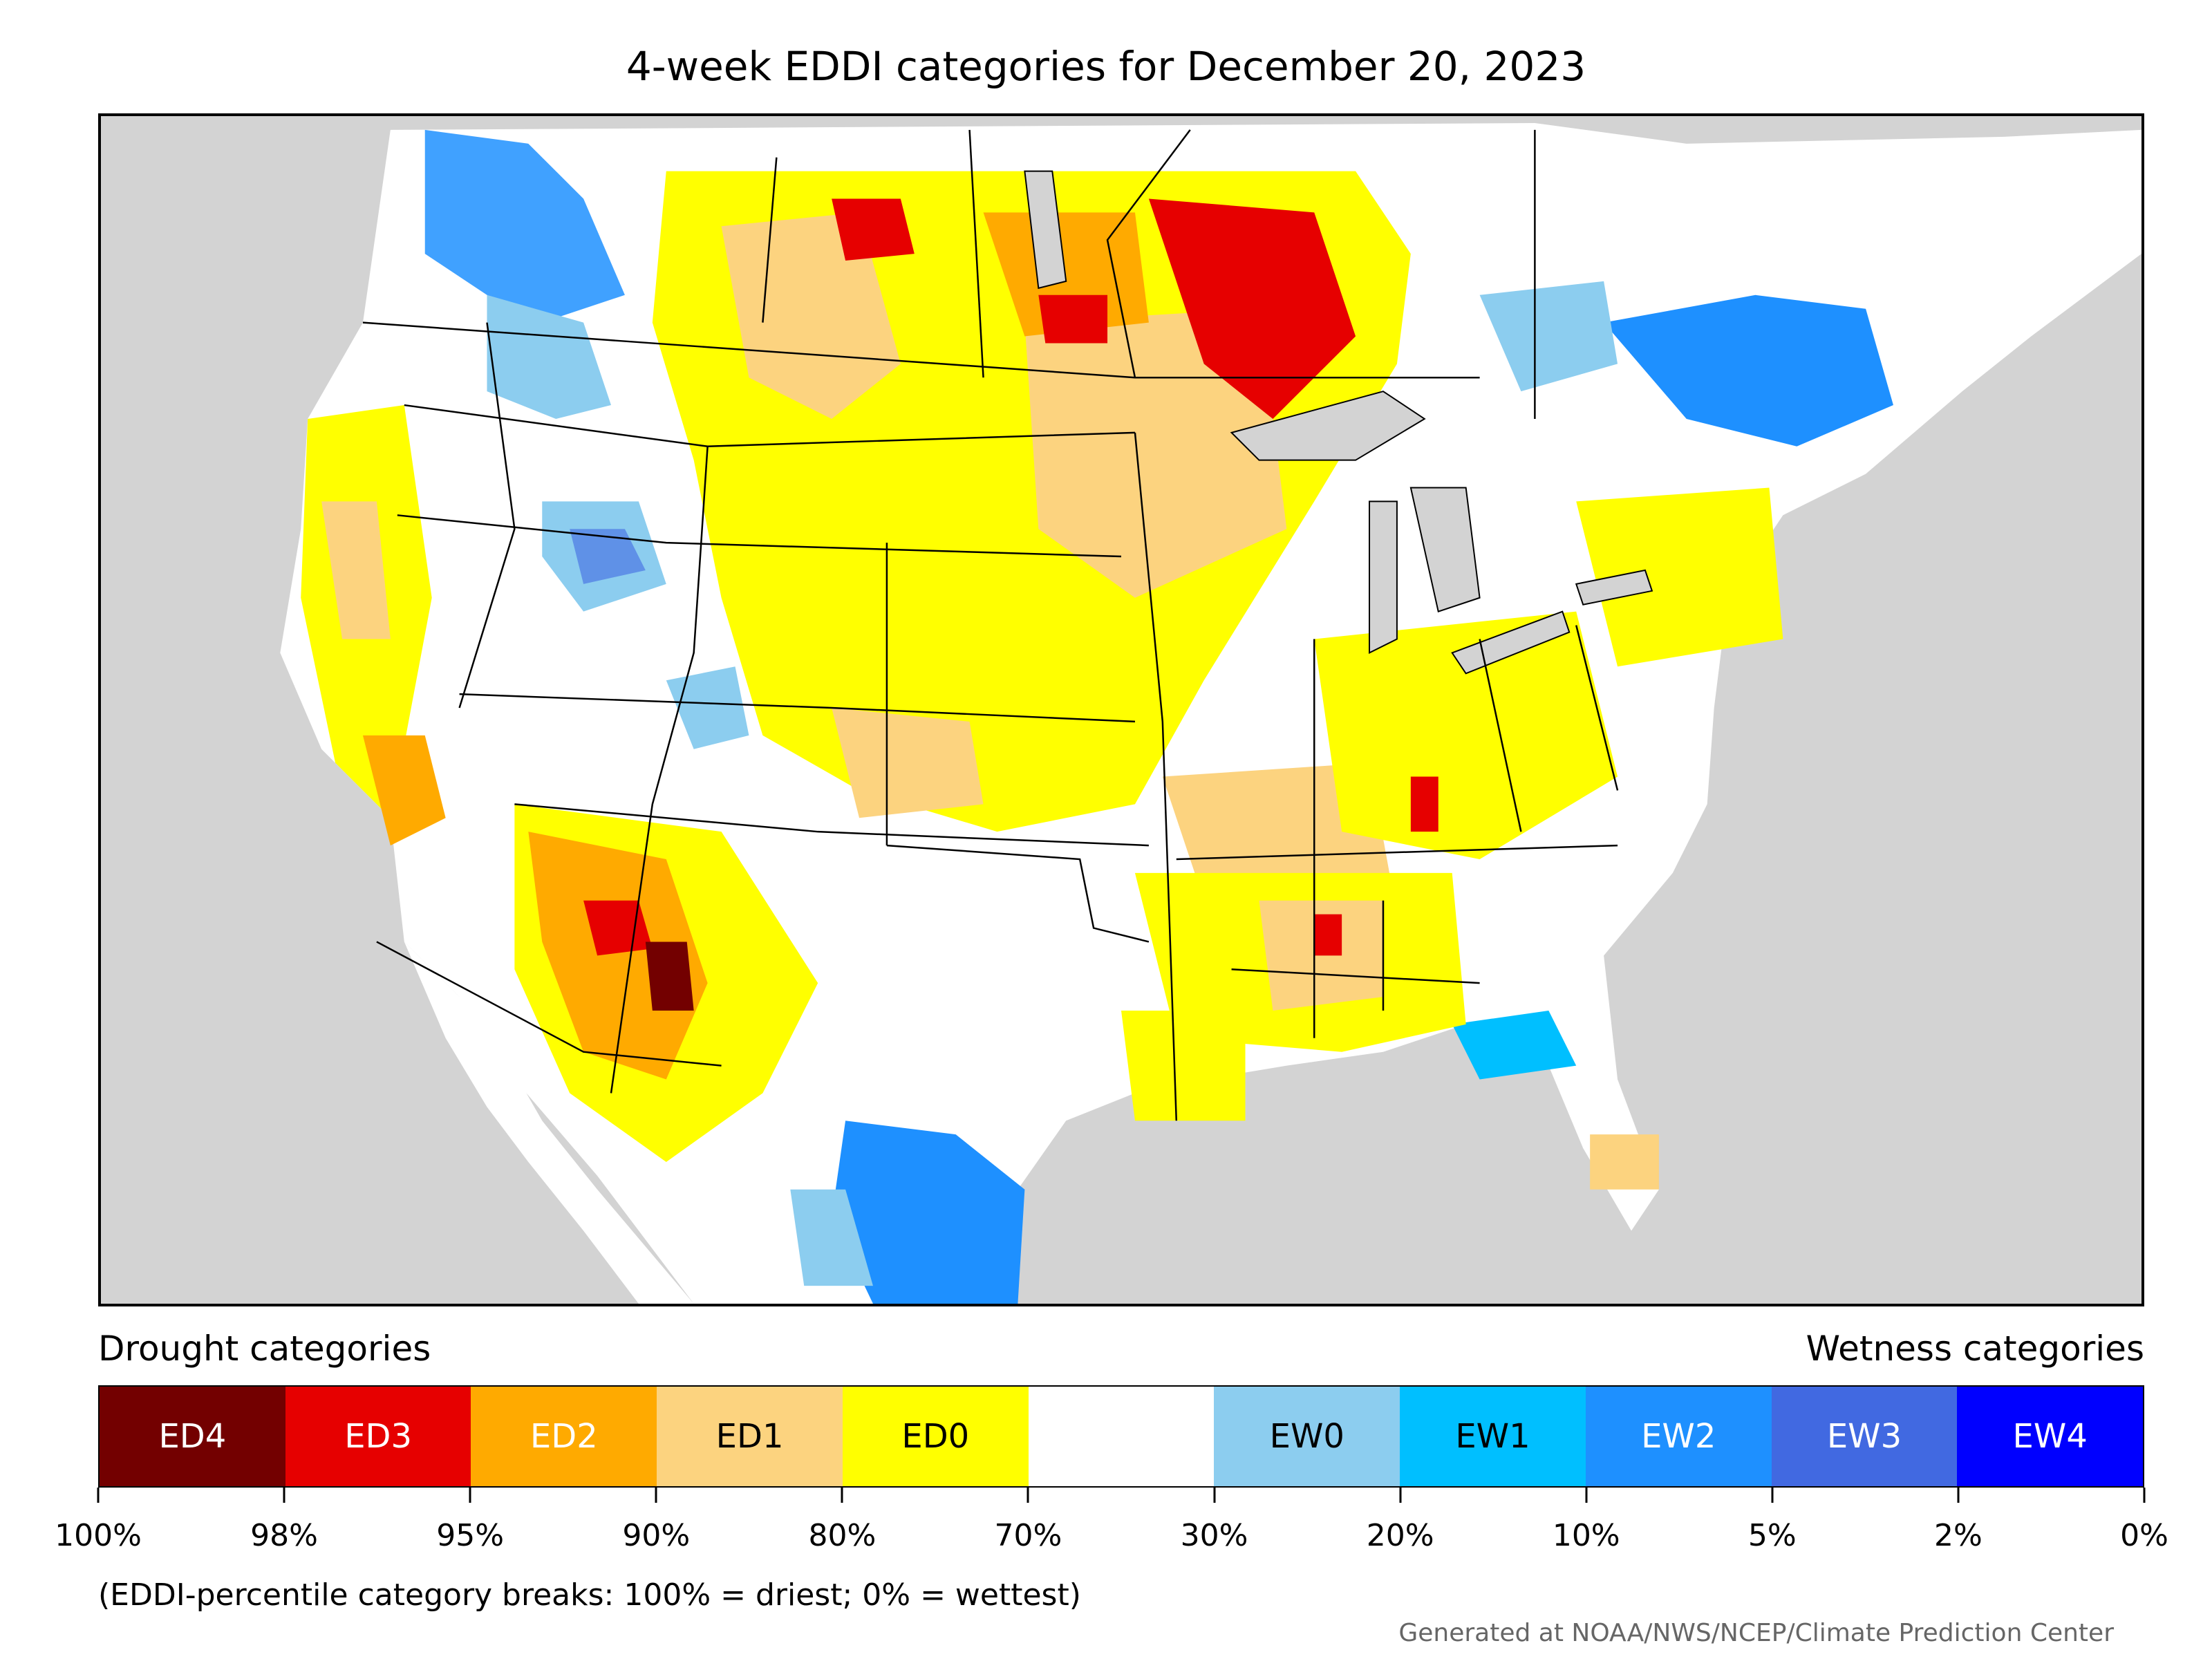 The image size is (2212, 1659). I want to click on colorbar-tick-label: 20%, so click(1400, 1535).